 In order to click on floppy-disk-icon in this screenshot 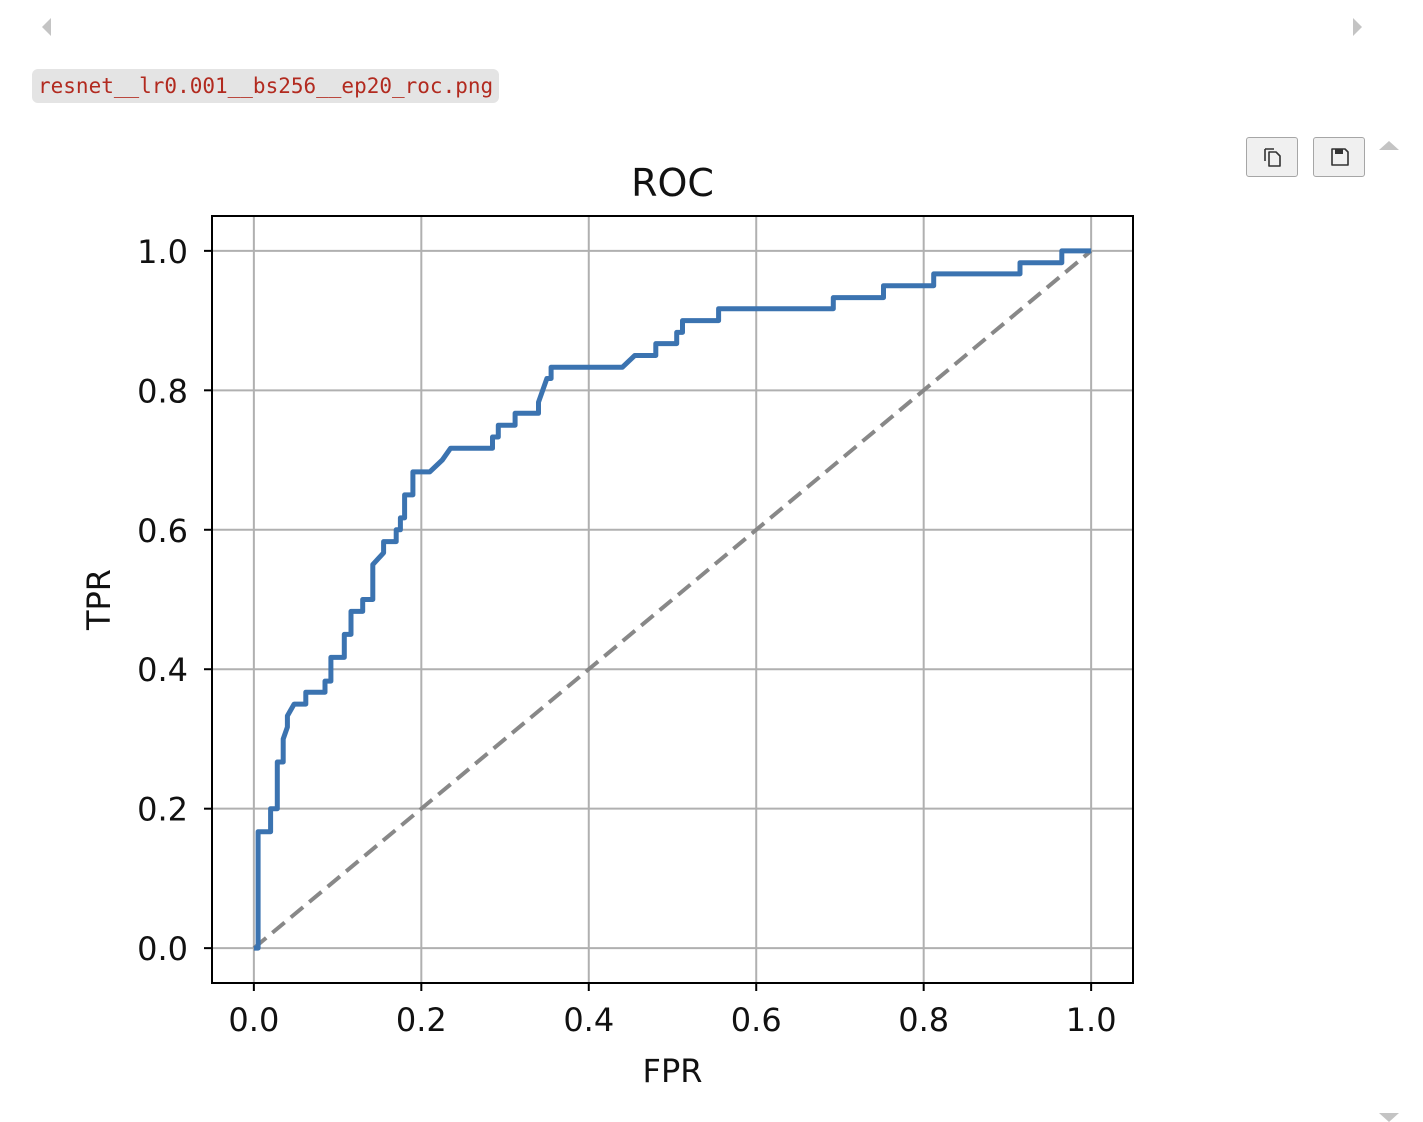, I will do `click(1340, 157)`.